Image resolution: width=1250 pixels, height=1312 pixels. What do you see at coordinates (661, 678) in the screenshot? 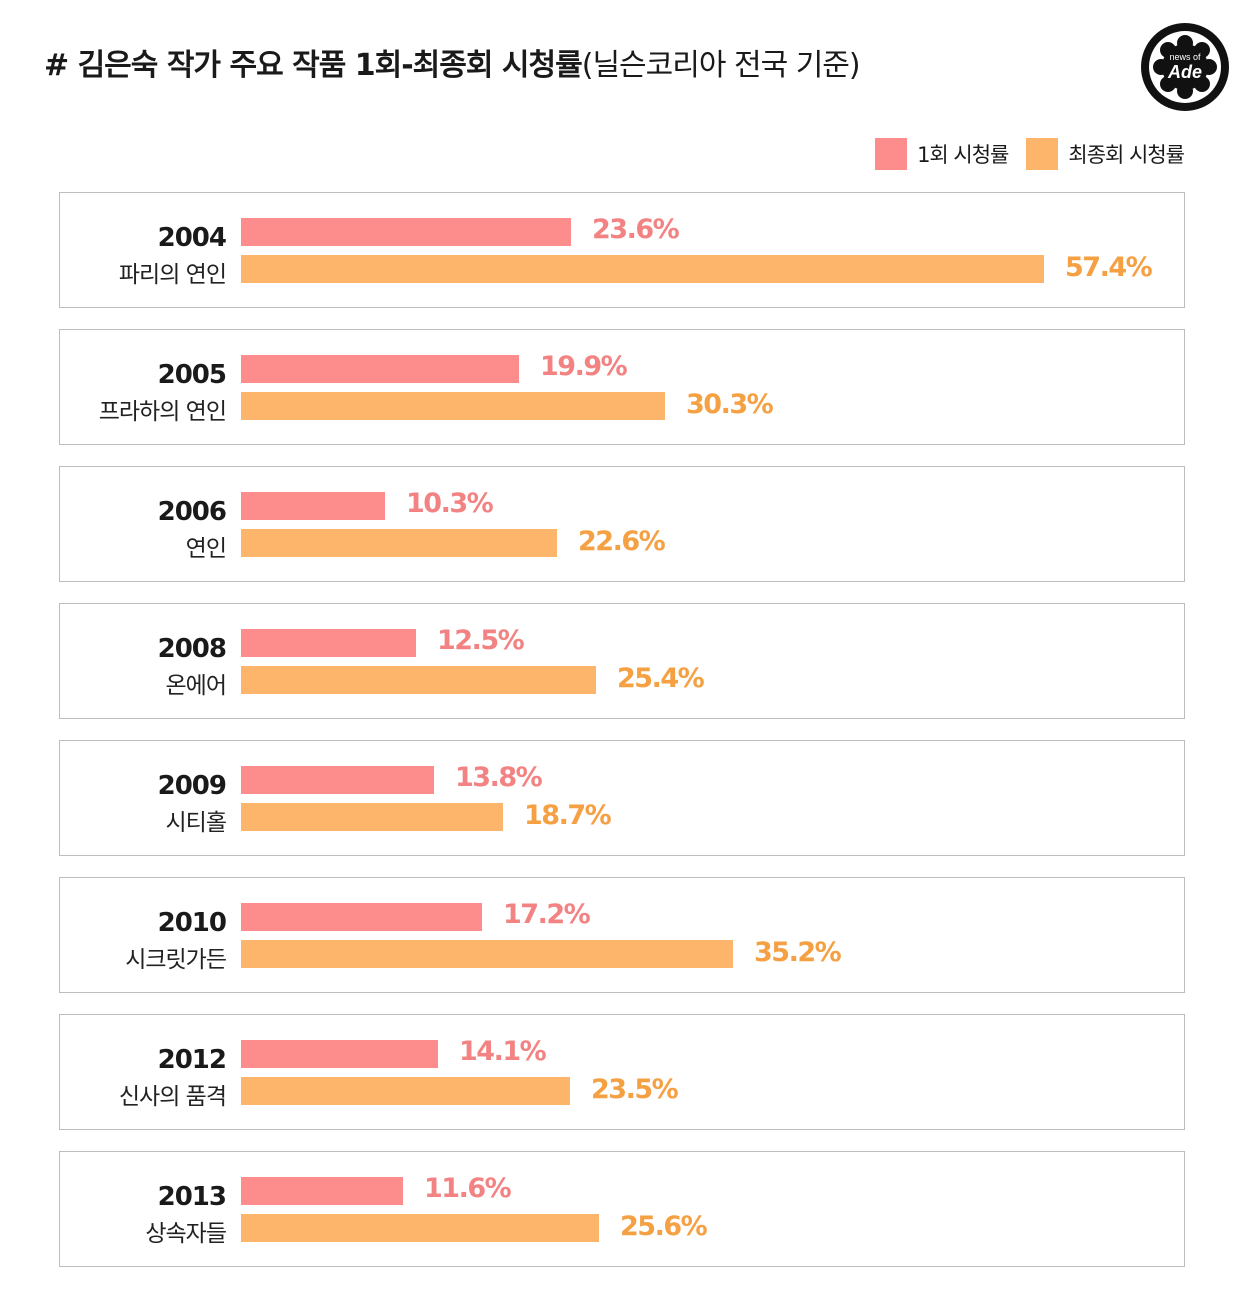
I see `value-label-final-episode: 25.4%` at bounding box center [661, 678].